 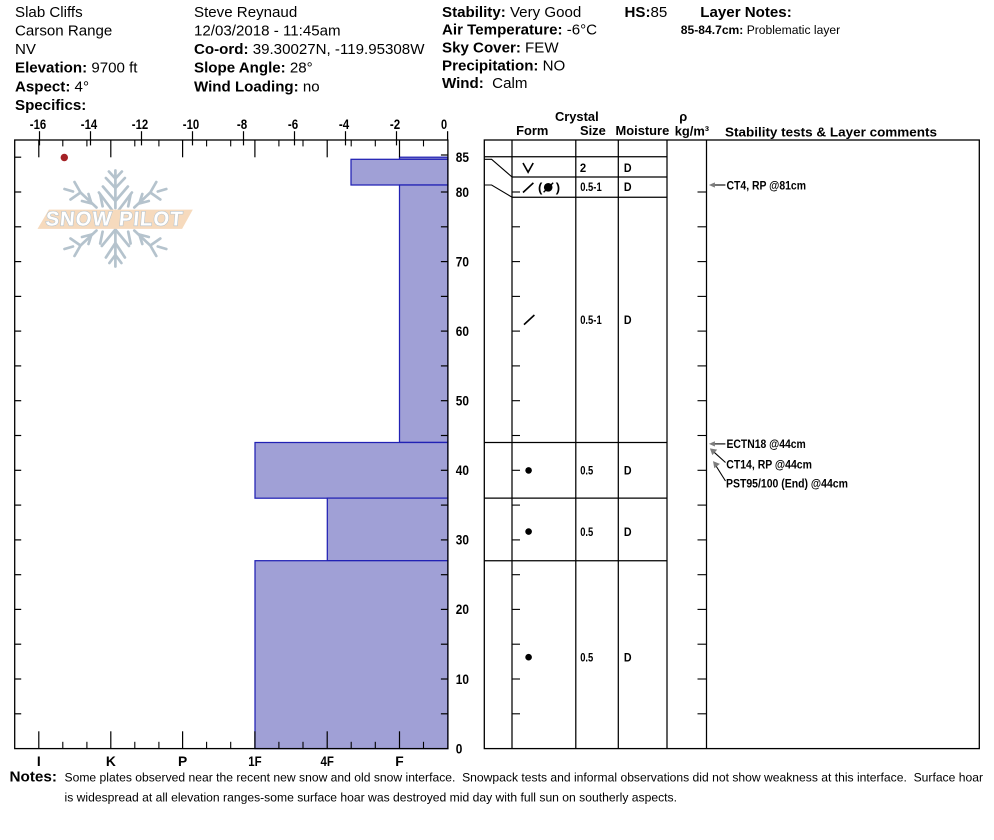 I want to click on svg-text: Steve Reynaud, so click(x=245, y=12).